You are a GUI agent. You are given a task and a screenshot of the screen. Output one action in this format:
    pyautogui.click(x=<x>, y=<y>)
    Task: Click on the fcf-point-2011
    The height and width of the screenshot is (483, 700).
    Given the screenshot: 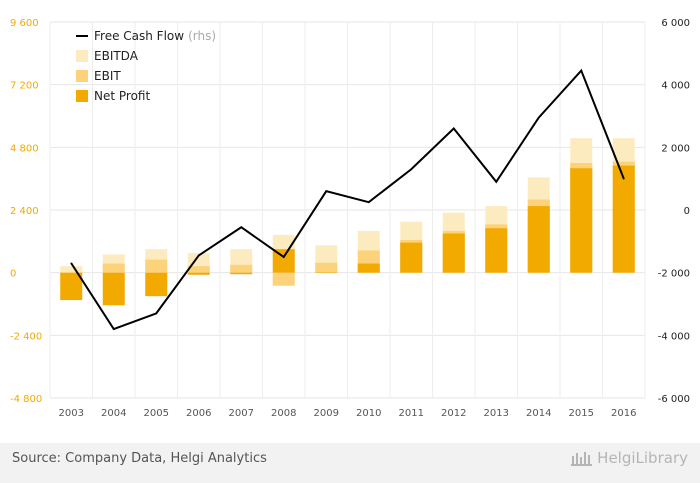 What is the action you would take?
    pyautogui.click(x=411, y=169)
    